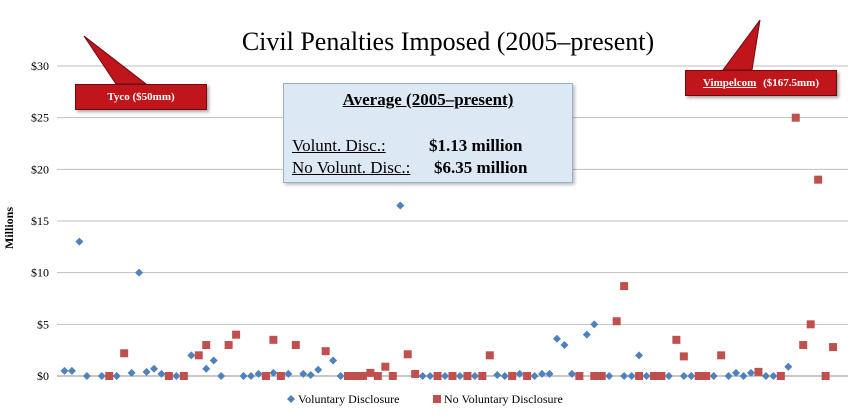 This screenshot has height=418, width=850. I want to click on chart-title: Civil Penalties Imposed (2005–present), so click(448, 41).